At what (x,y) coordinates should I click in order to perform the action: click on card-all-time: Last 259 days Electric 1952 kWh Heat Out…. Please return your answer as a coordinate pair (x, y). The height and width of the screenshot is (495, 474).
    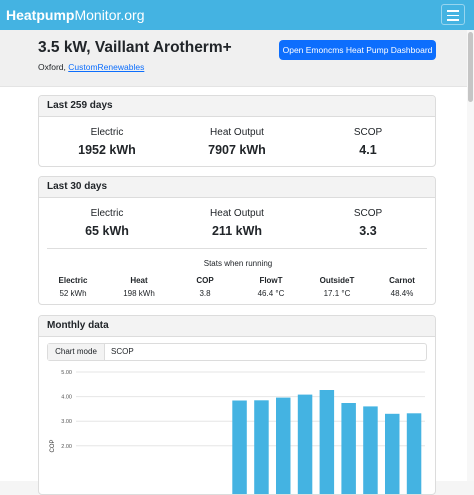
    Looking at the image, I should click on (237, 131).